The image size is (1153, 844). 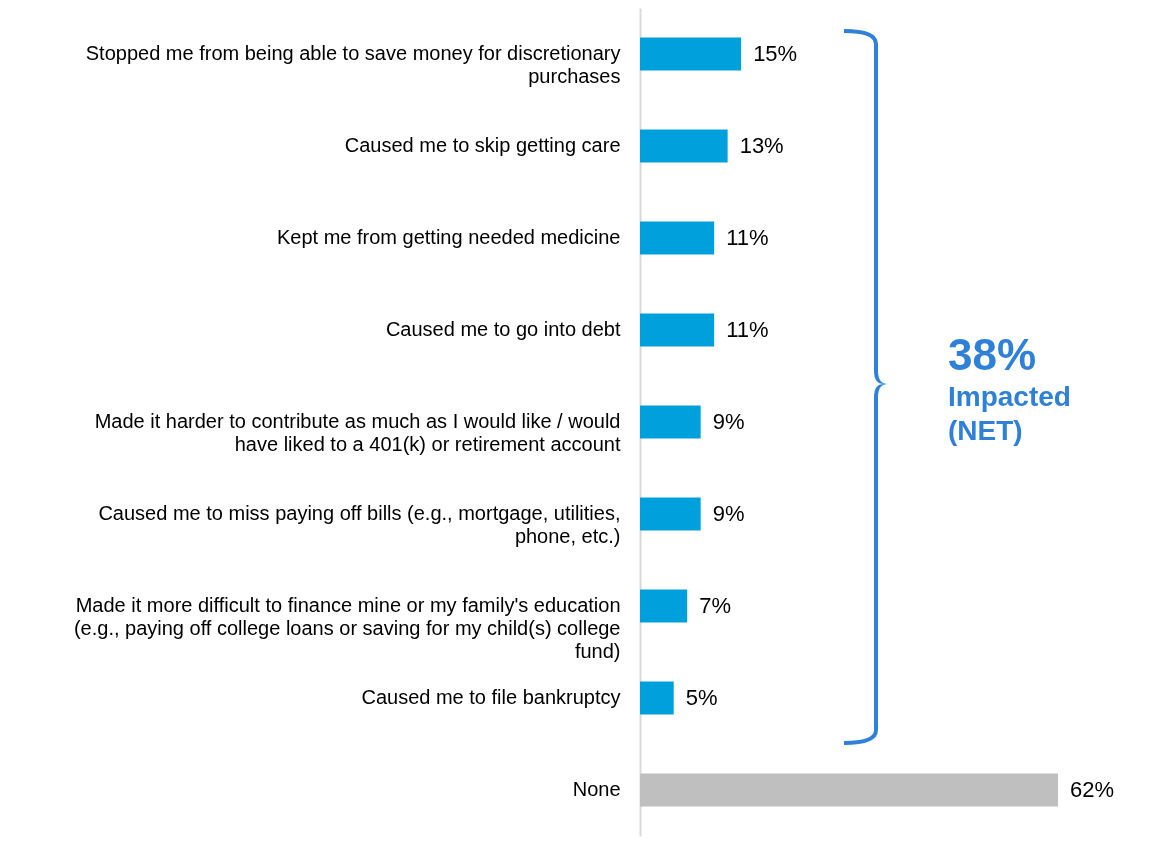 I want to click on y-tick-label: Made it harder to contribute as much as I would like / would have liked to a 401(k) or retirement account, so click(x=357, y=432).